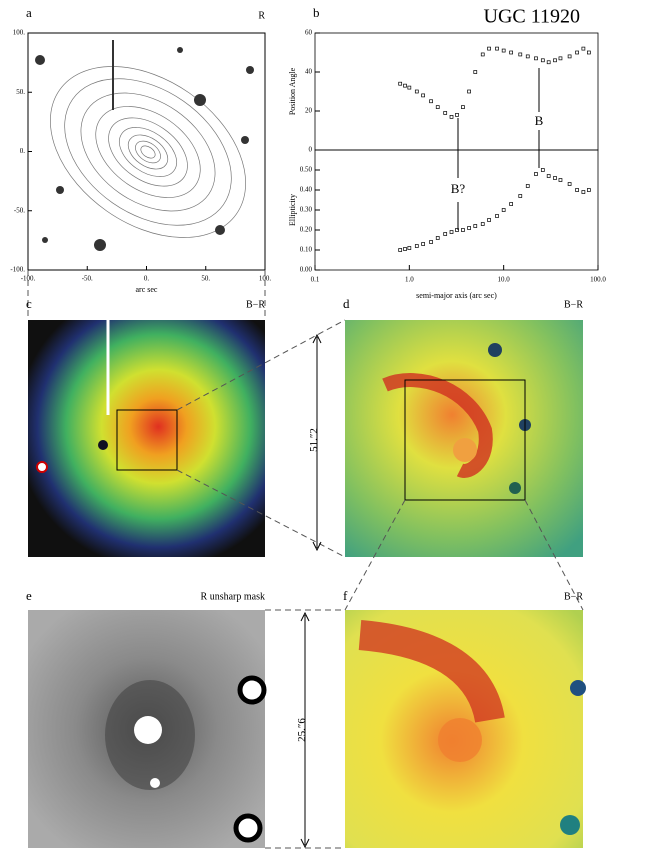 The image size is (655, 851). Describe the element at coordinates (29, 303) in the screenshot. I see `panel-letter: c` at that location.